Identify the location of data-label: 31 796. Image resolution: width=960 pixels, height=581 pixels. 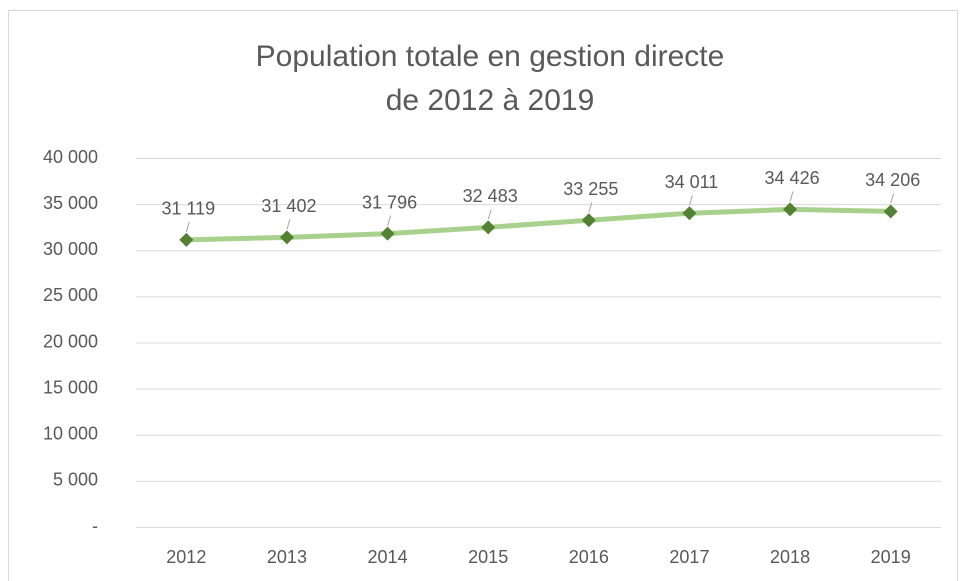
(389, 202).